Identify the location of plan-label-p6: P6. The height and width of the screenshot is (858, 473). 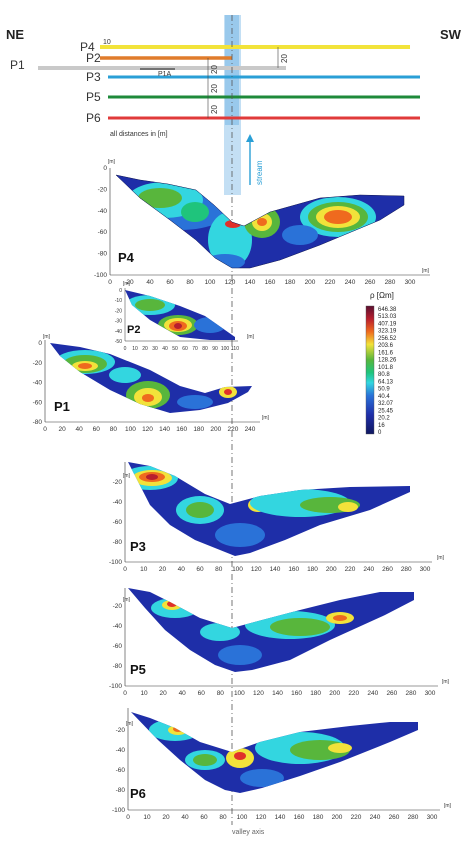
(93, 118).